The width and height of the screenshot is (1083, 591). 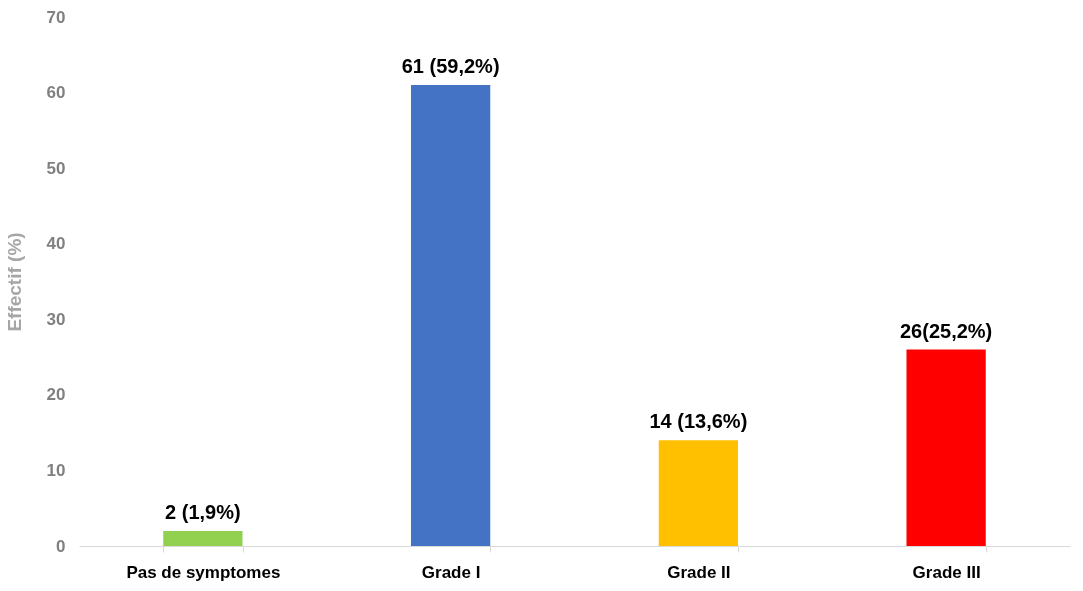 I want to click on y-tick-label: 10, so click(x=56, y=470).